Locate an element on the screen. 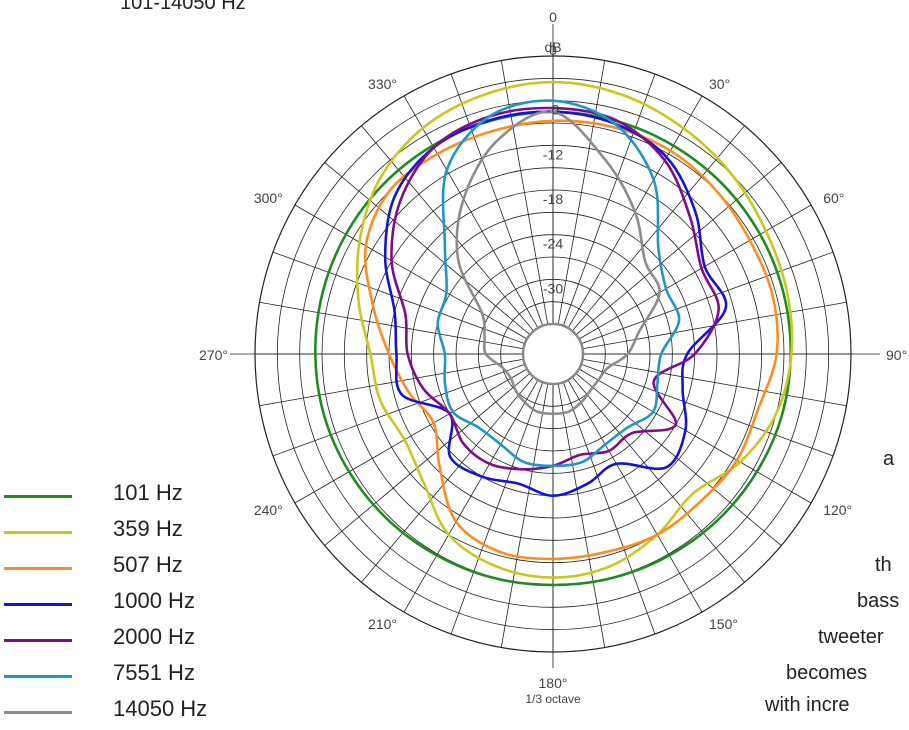 The height and width of the screenshot is (730, 909). legend-label: 101 Hz is located at coordinates (148, 492).